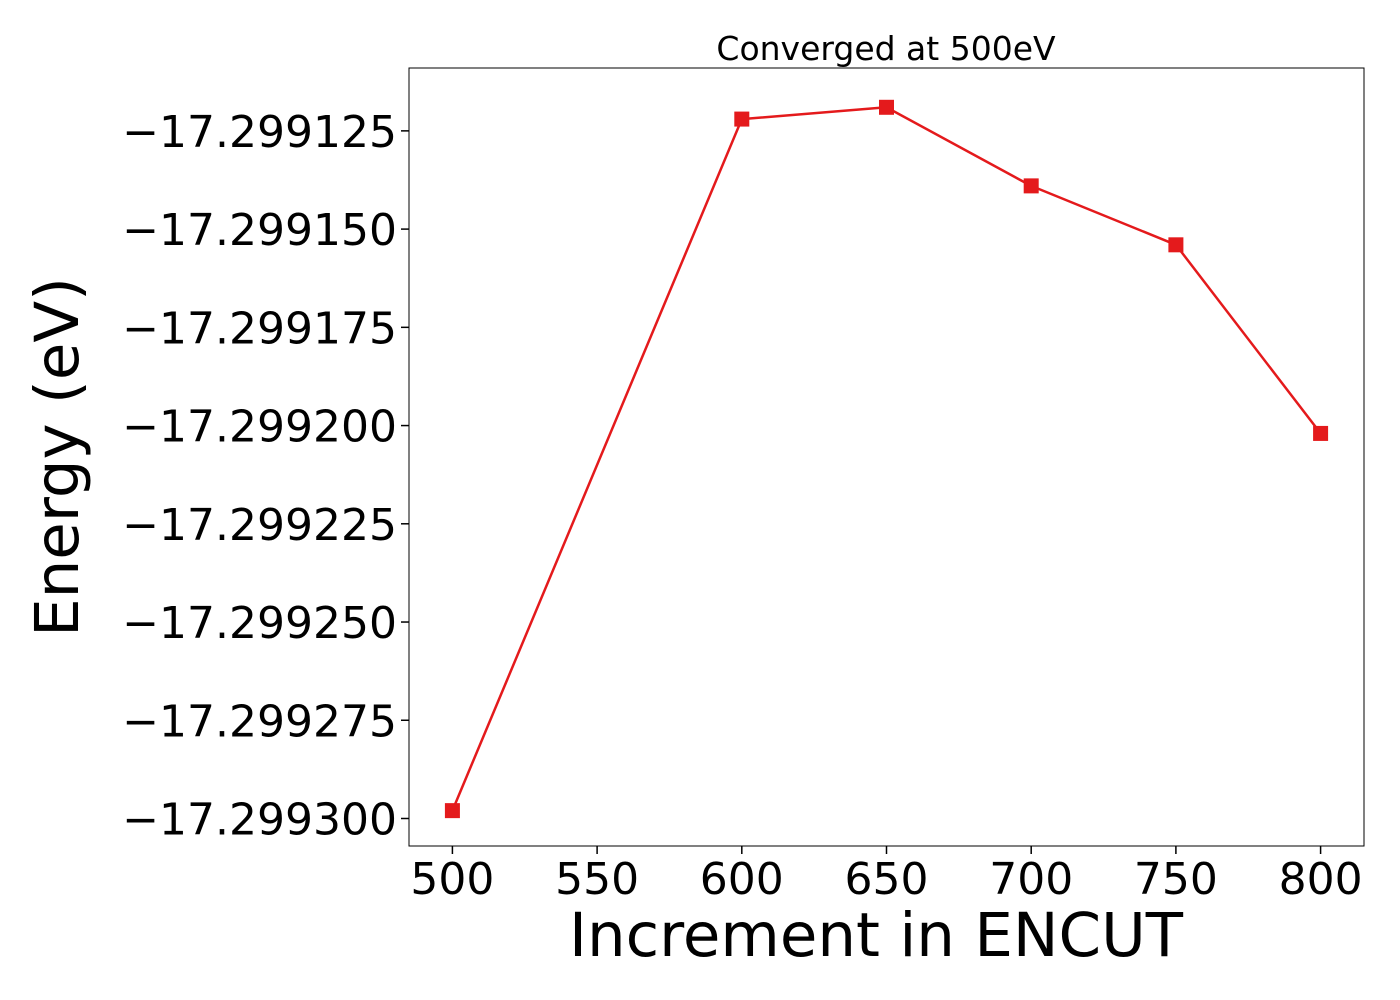 This screenshot has width=1400, height=1000. I want to click on x-tick-label: 700, so click(1031, 879).